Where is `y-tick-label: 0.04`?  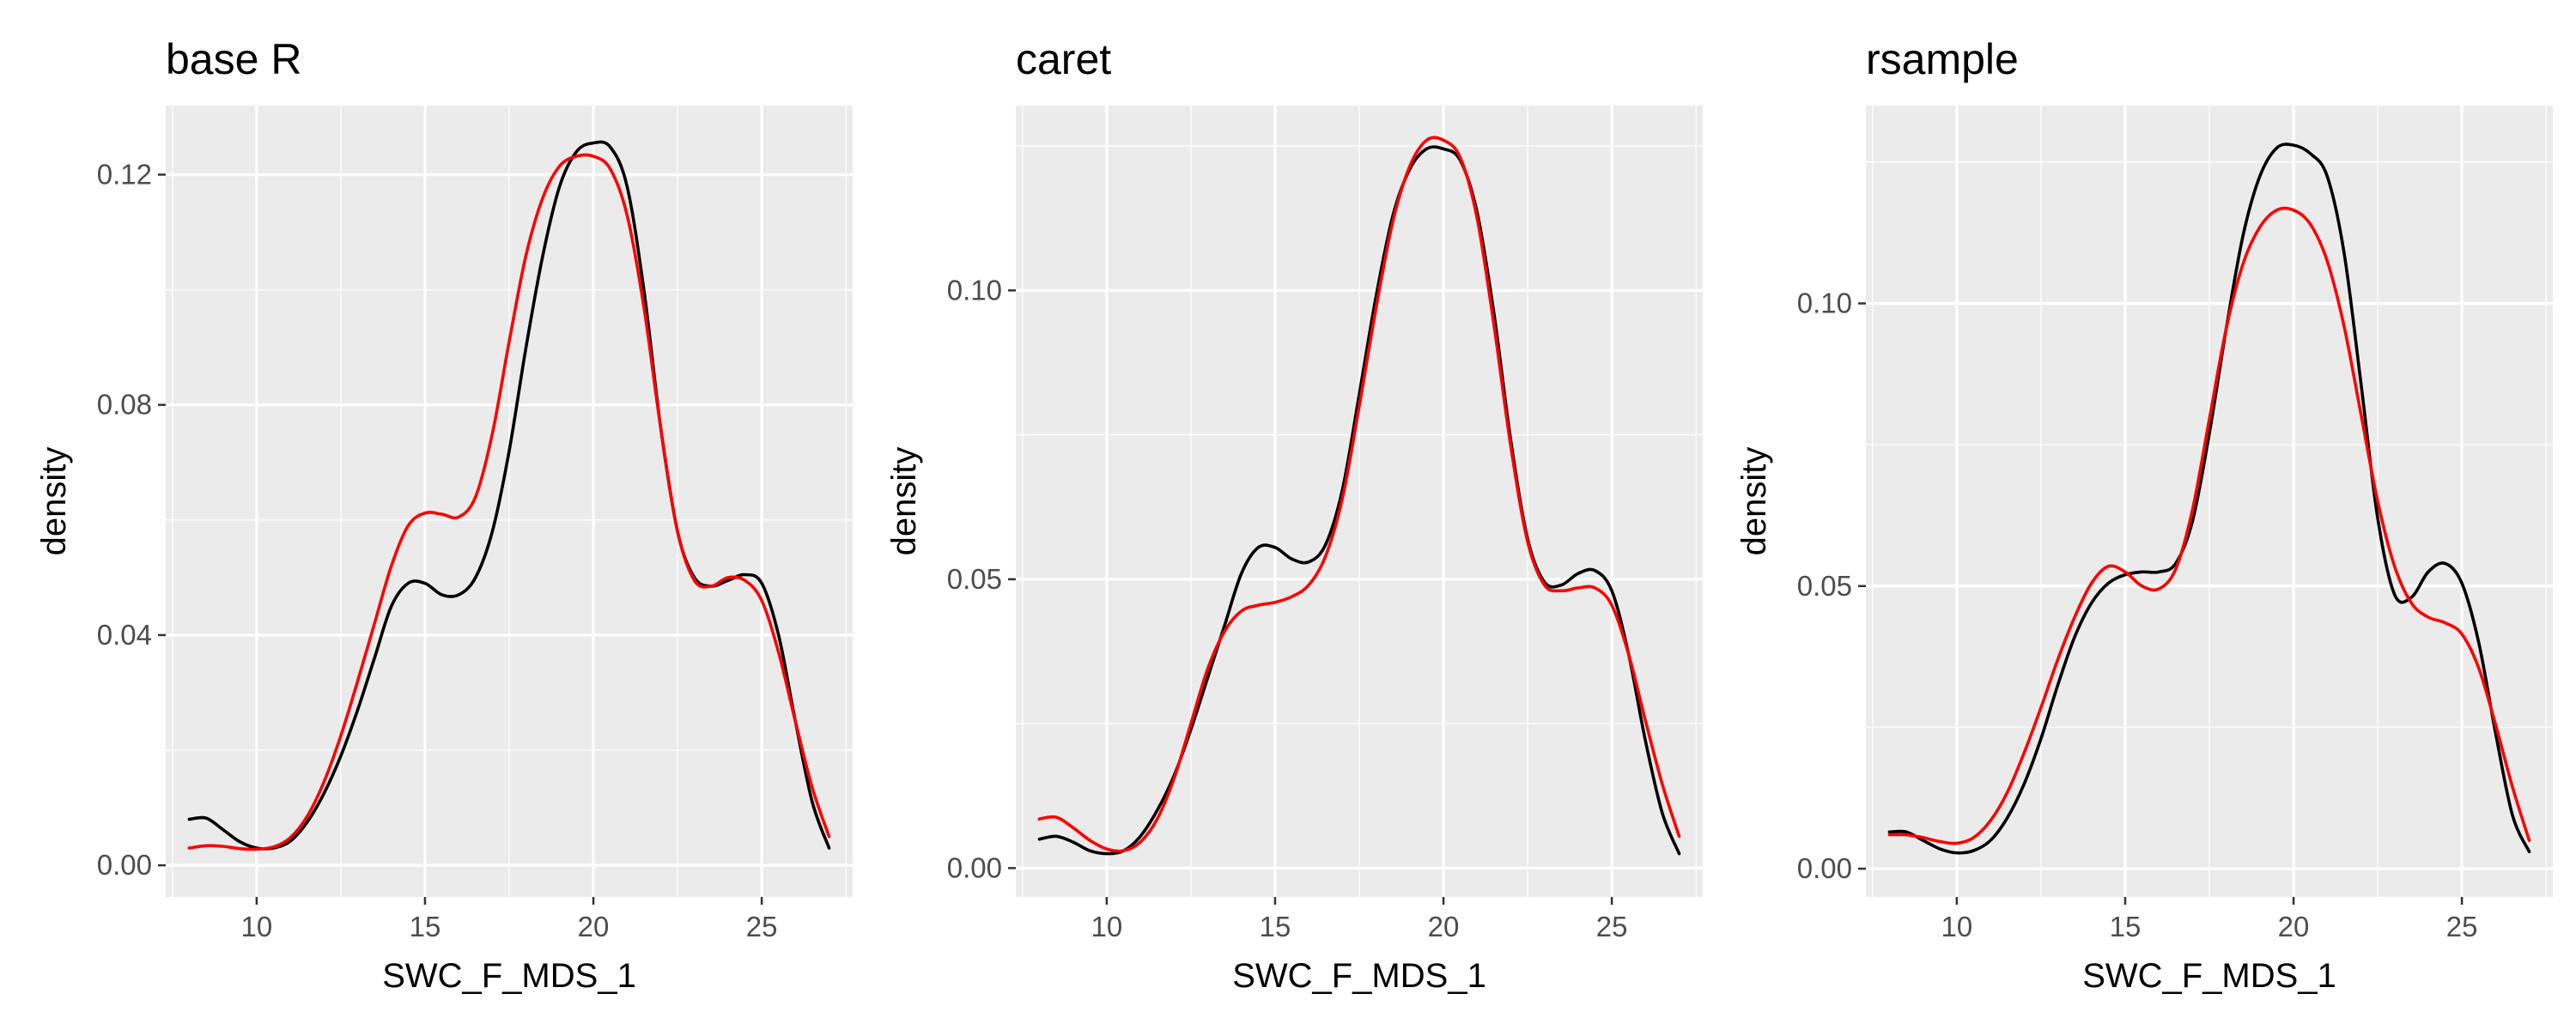 y-tick-label: 0.04 is located at coordinates (124, 635).